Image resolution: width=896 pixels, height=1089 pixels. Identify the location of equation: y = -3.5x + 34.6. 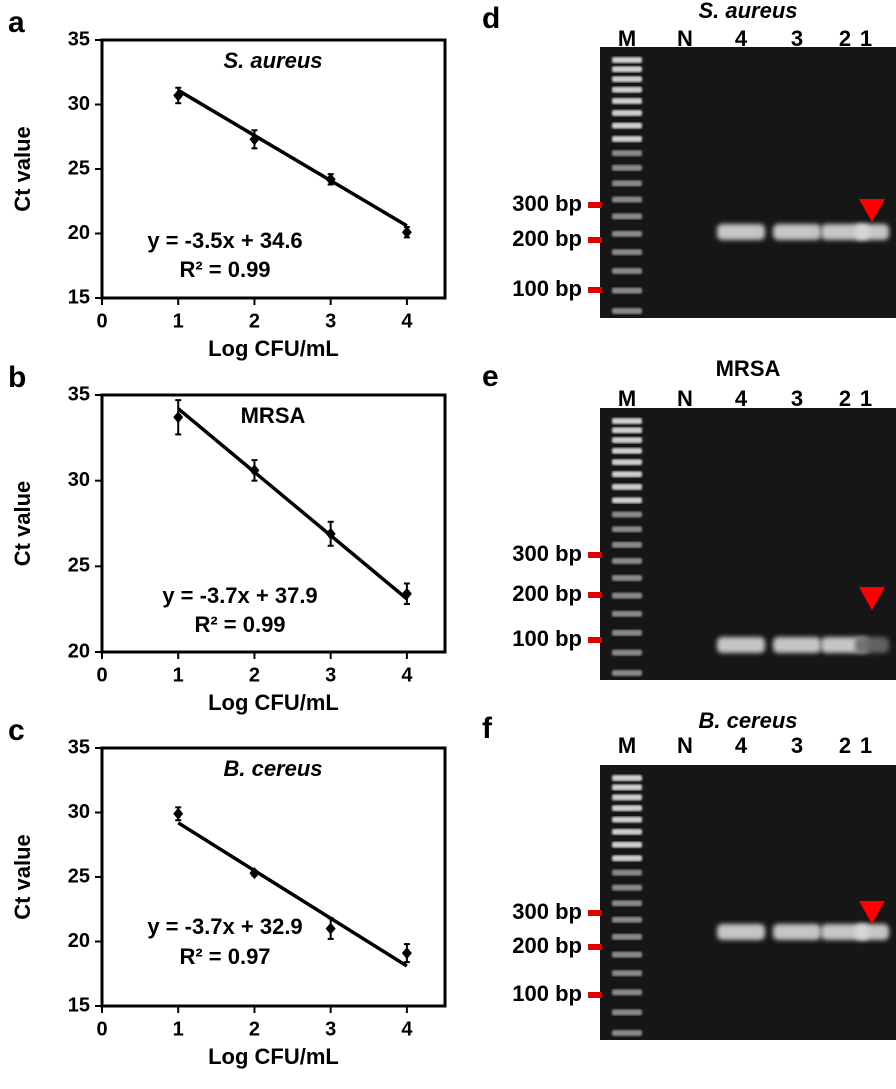
(224, 240).